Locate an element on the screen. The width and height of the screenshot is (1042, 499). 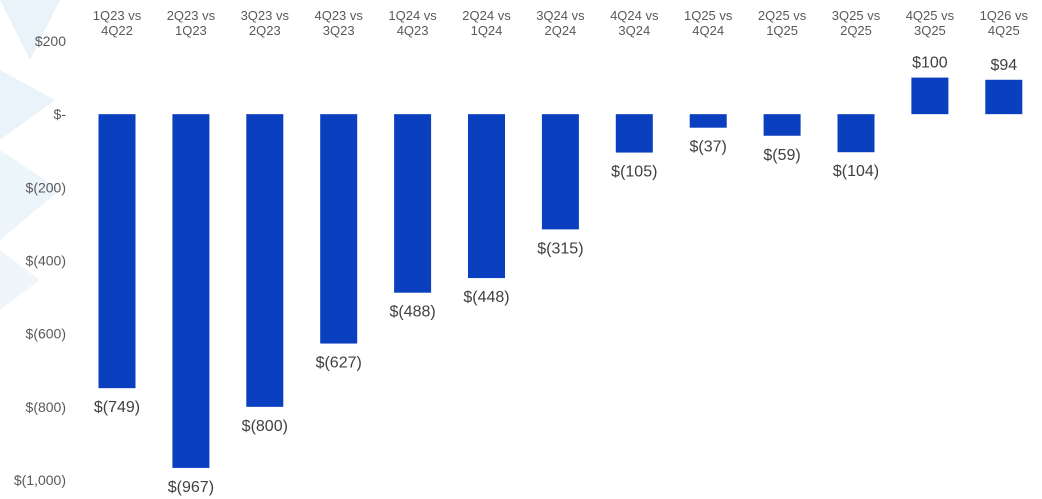
category-label-line: 1Q24 is located at coordinates (487, 30).